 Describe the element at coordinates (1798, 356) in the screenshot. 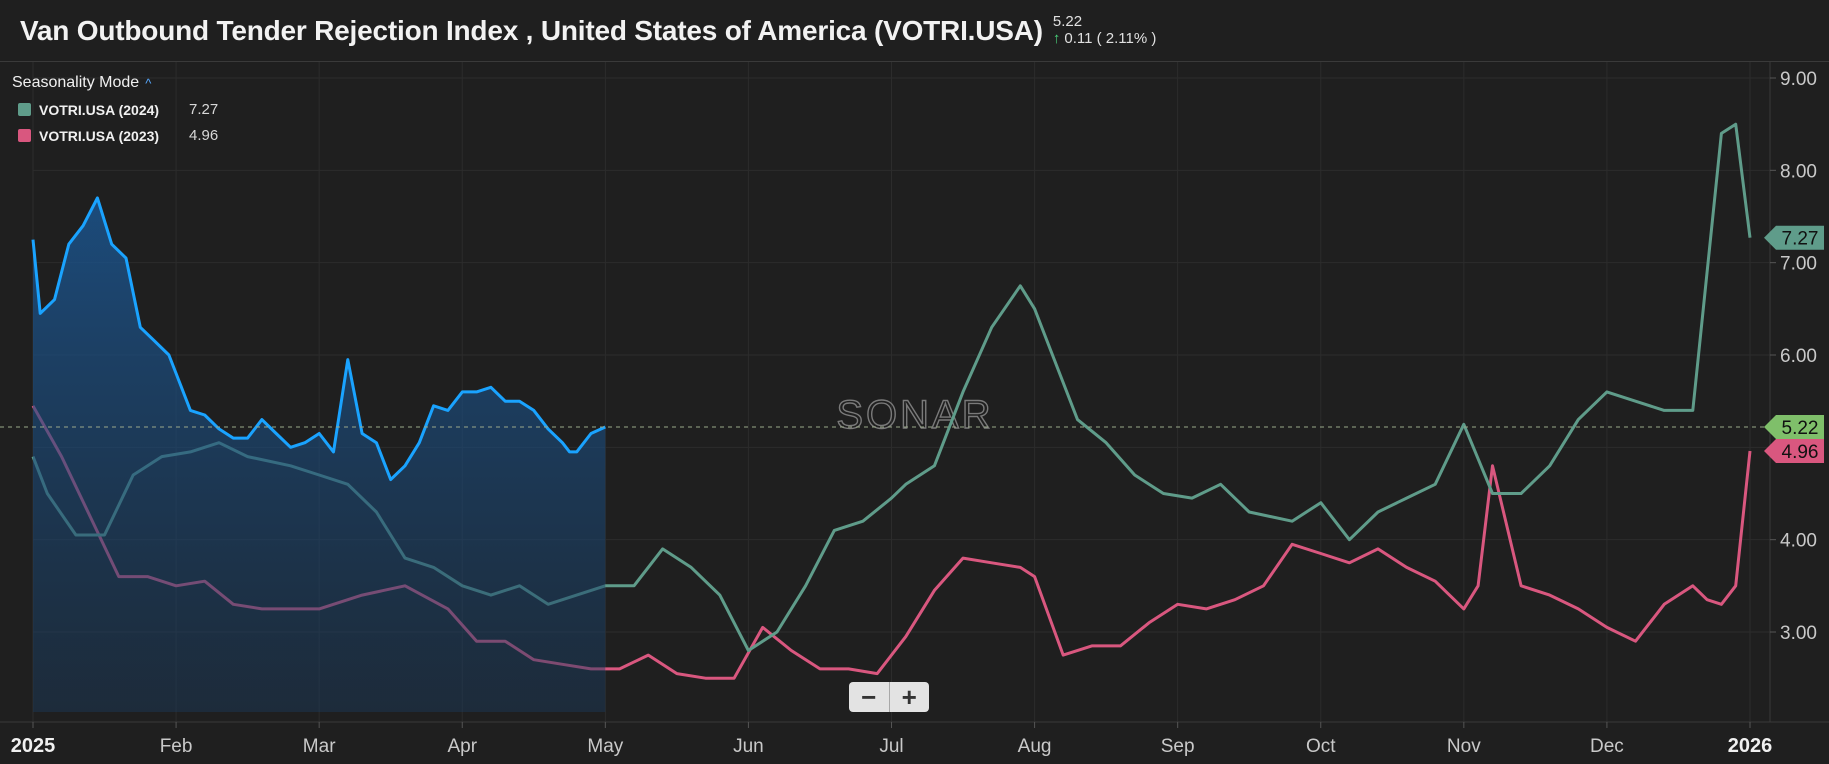

I see `y-tick-label: 6.00` at that location.